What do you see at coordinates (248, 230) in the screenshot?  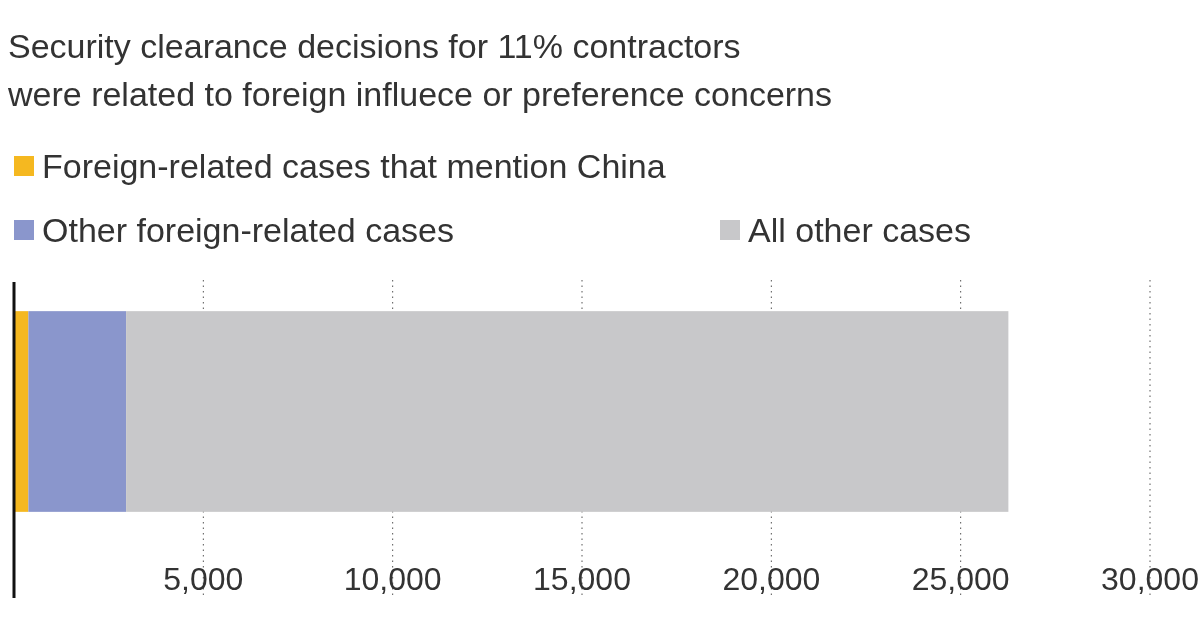 I see `legend-label: Other foreign-related cases` at bounding box center [248, 230].